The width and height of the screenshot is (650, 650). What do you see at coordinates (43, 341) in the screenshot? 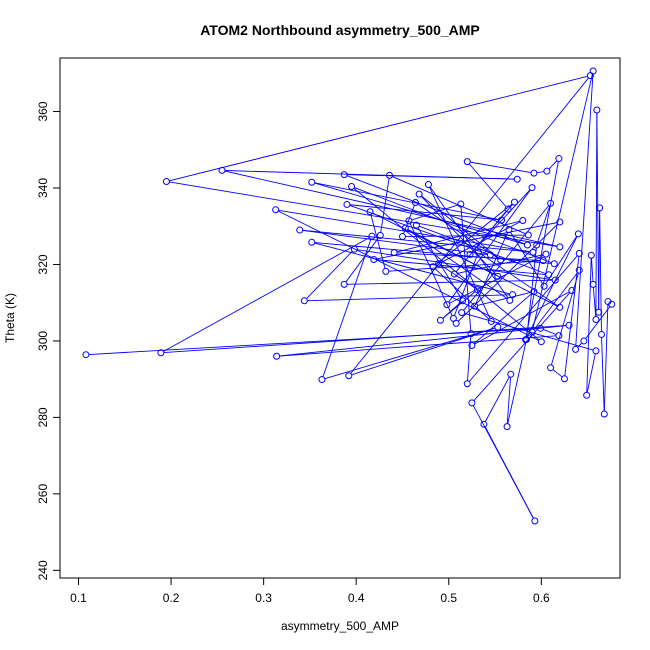
I see `y-tick-label: 300` at bounding box center [43, 341].